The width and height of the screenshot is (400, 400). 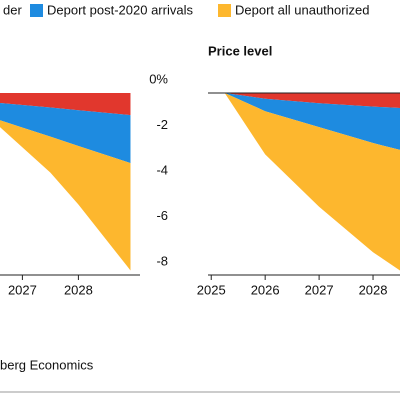 What do you see at coordinates (240, 50) in the screenshot?
I see `panel-title: Price level` at bounding box center [240, 50].